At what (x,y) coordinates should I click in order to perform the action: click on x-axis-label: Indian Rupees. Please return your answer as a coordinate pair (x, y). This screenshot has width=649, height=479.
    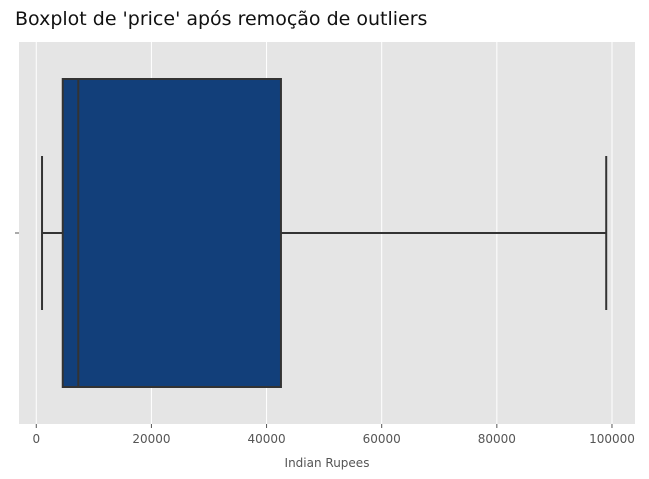
    Looking at the image, I should click on (327, 463).